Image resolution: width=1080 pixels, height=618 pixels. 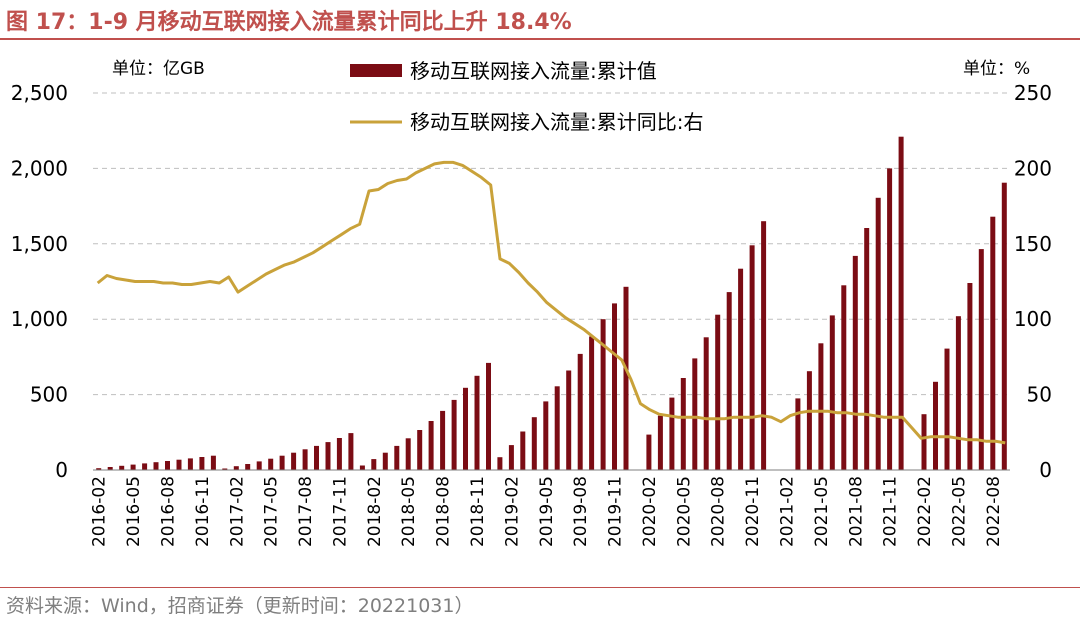 What do you see at coordinates (444, 511) in the screenshot?
I see `x-tick-label: 2018-08` at bounding box center [444, 511].